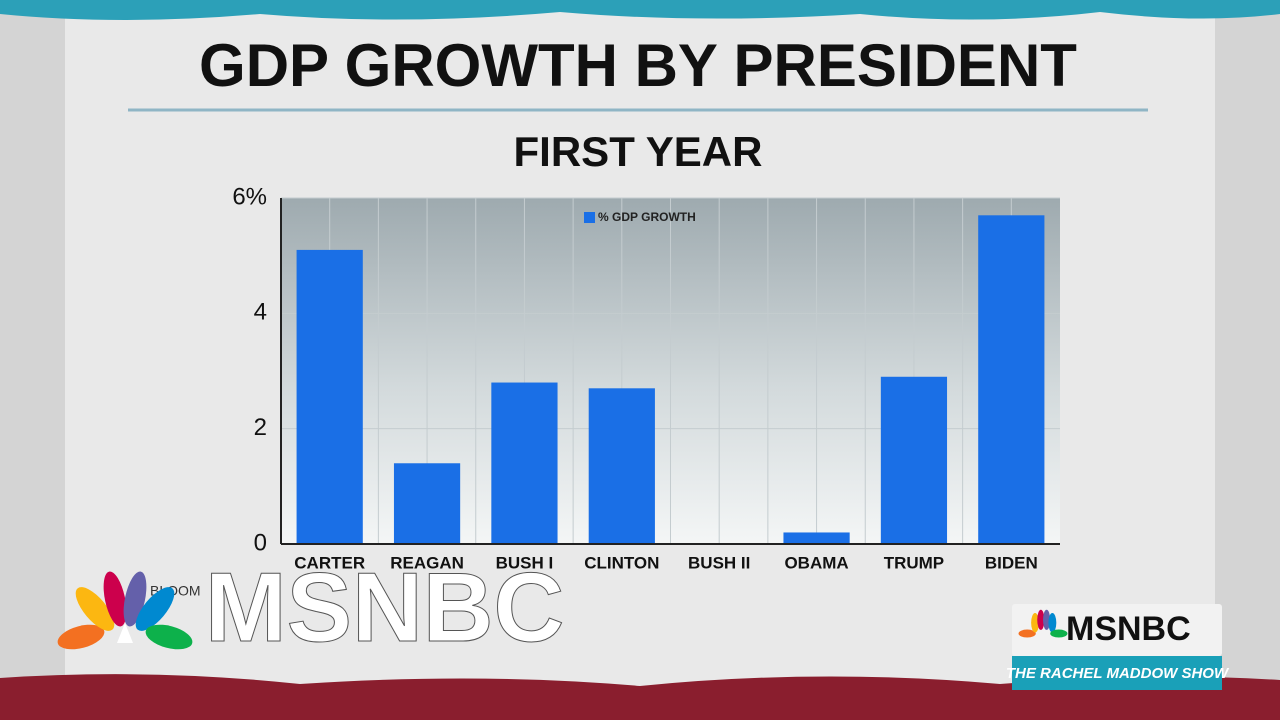 The width and height of the screenshot is (1280, 720). I want to click on corner-logo-box, so click(1117, 630).